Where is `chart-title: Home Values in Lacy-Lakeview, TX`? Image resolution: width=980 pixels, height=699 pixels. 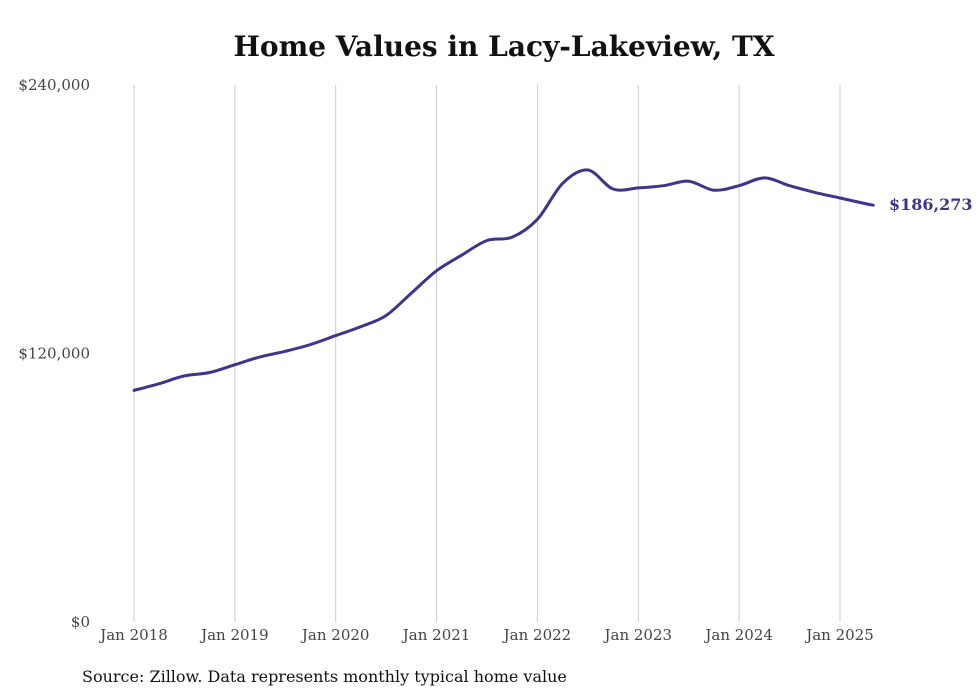 chart-title: Home Values in Lacy-Lakeview, TX is located at coordinates (504, 46).